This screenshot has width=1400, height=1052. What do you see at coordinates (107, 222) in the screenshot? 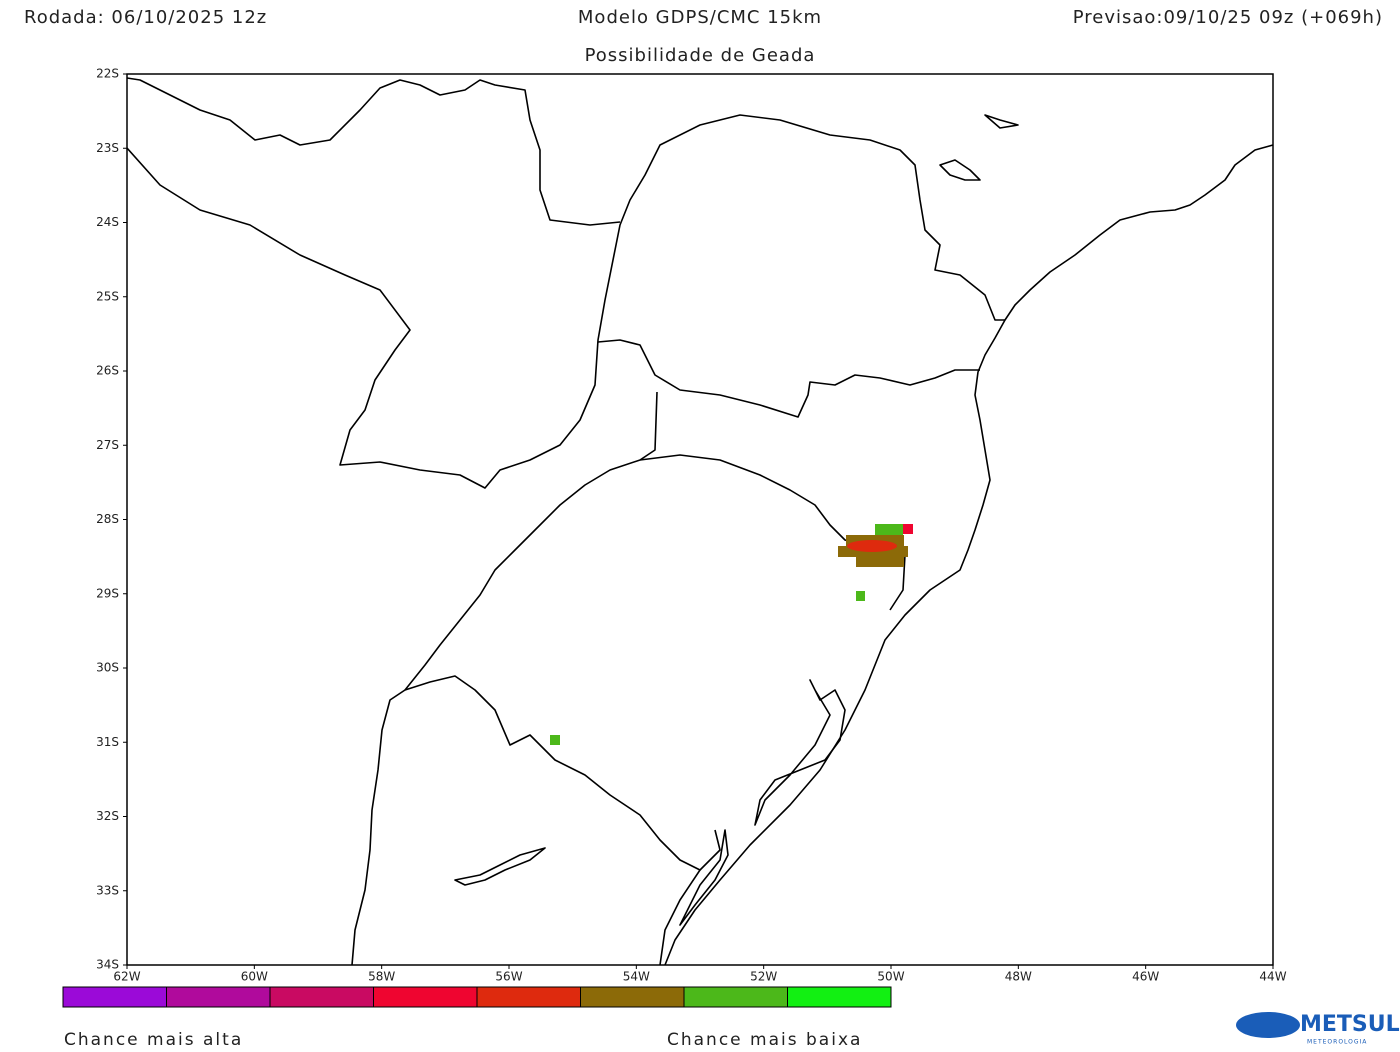
I see `lat-label: 24S` at bounding box center [107, 222].